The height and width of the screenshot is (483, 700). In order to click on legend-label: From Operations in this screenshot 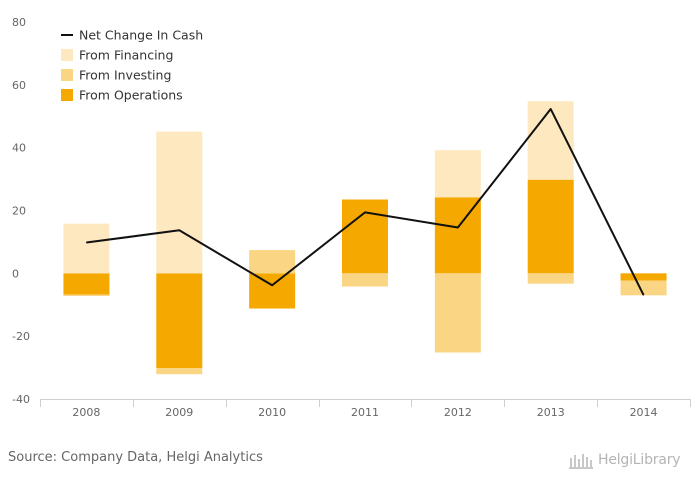, I will do `click(131, 95)`.